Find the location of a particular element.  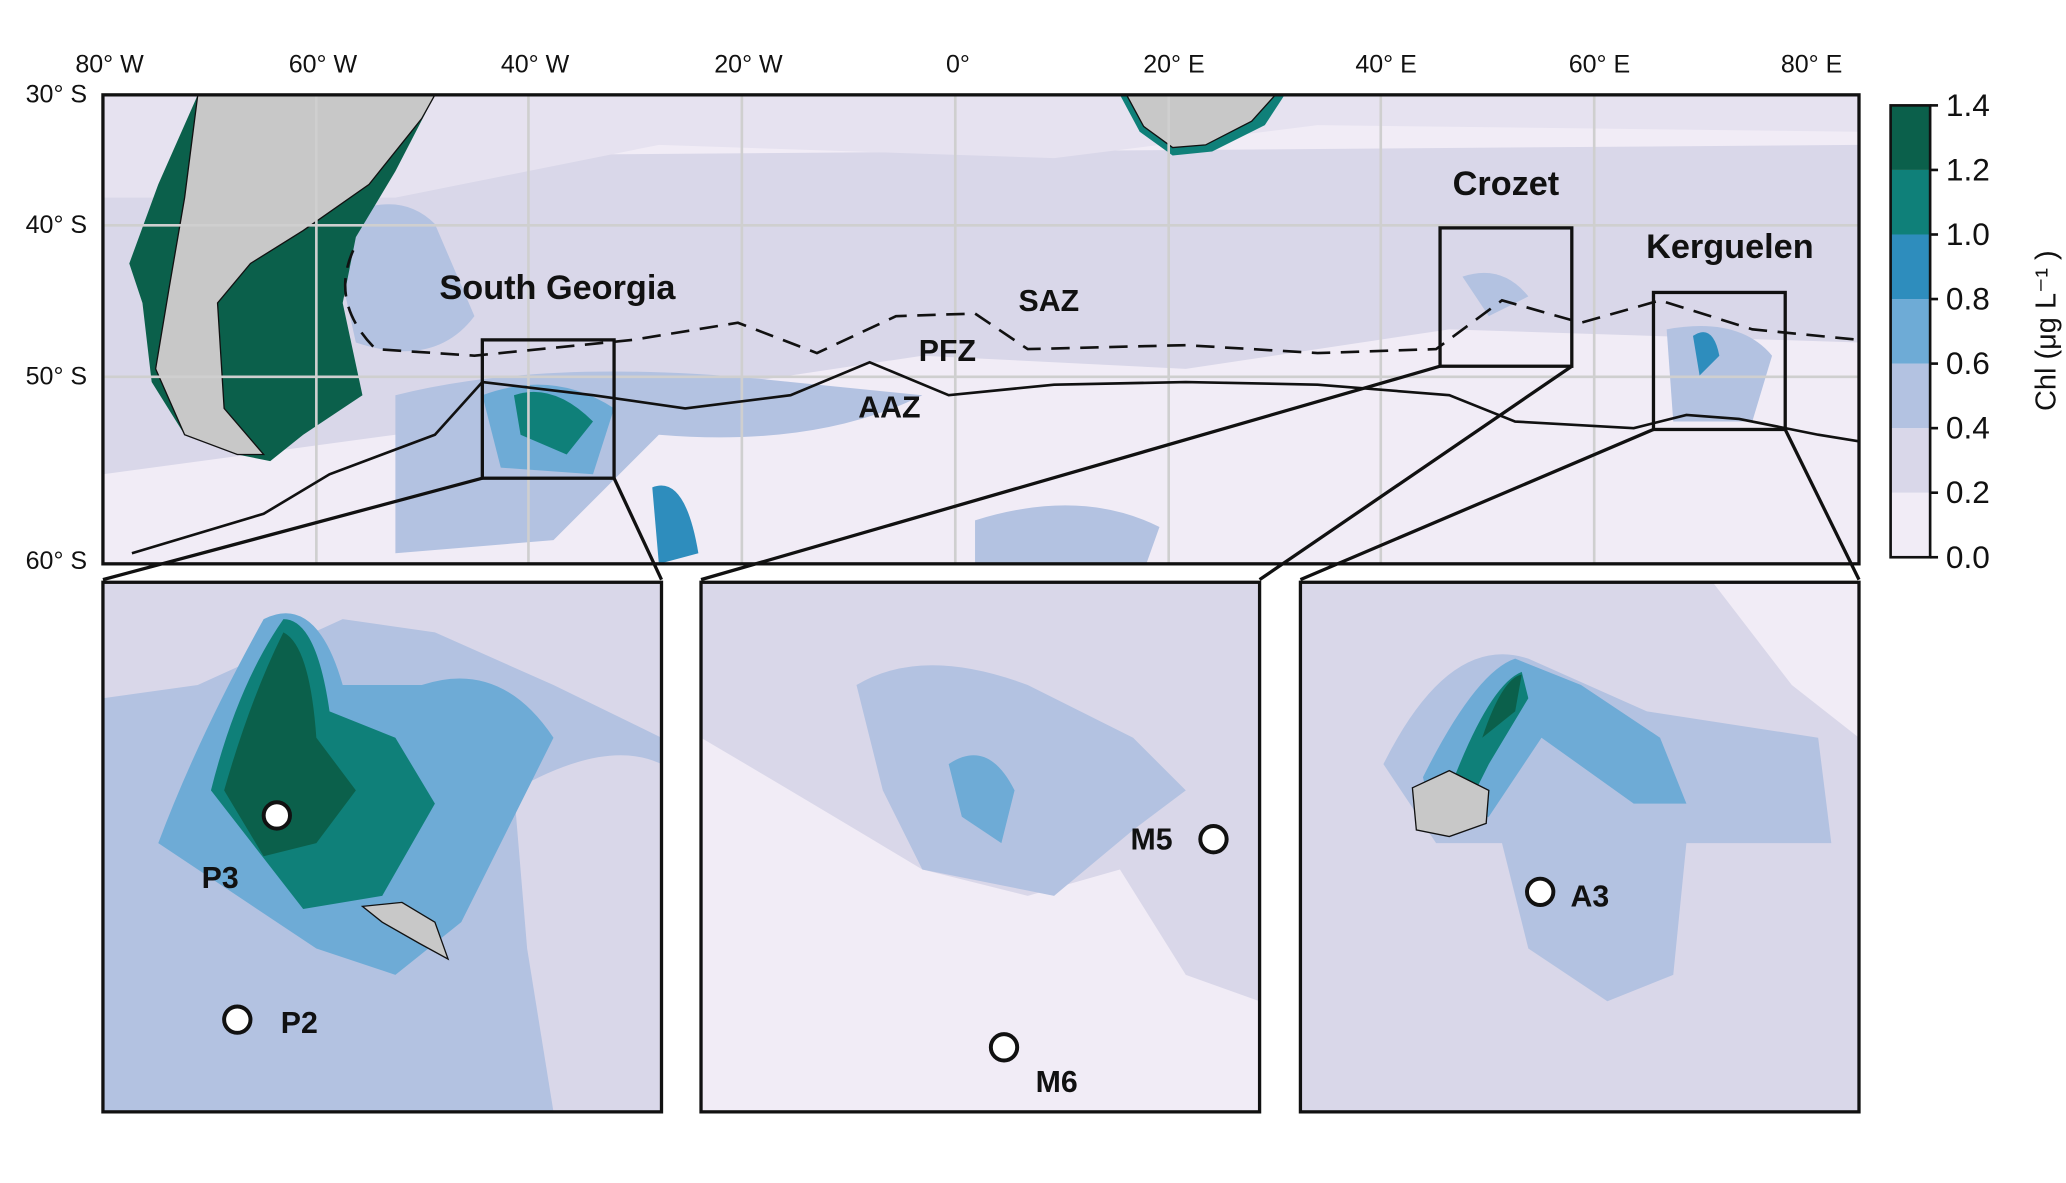

region-label: South Georgia is located at coordinates (557, 288).